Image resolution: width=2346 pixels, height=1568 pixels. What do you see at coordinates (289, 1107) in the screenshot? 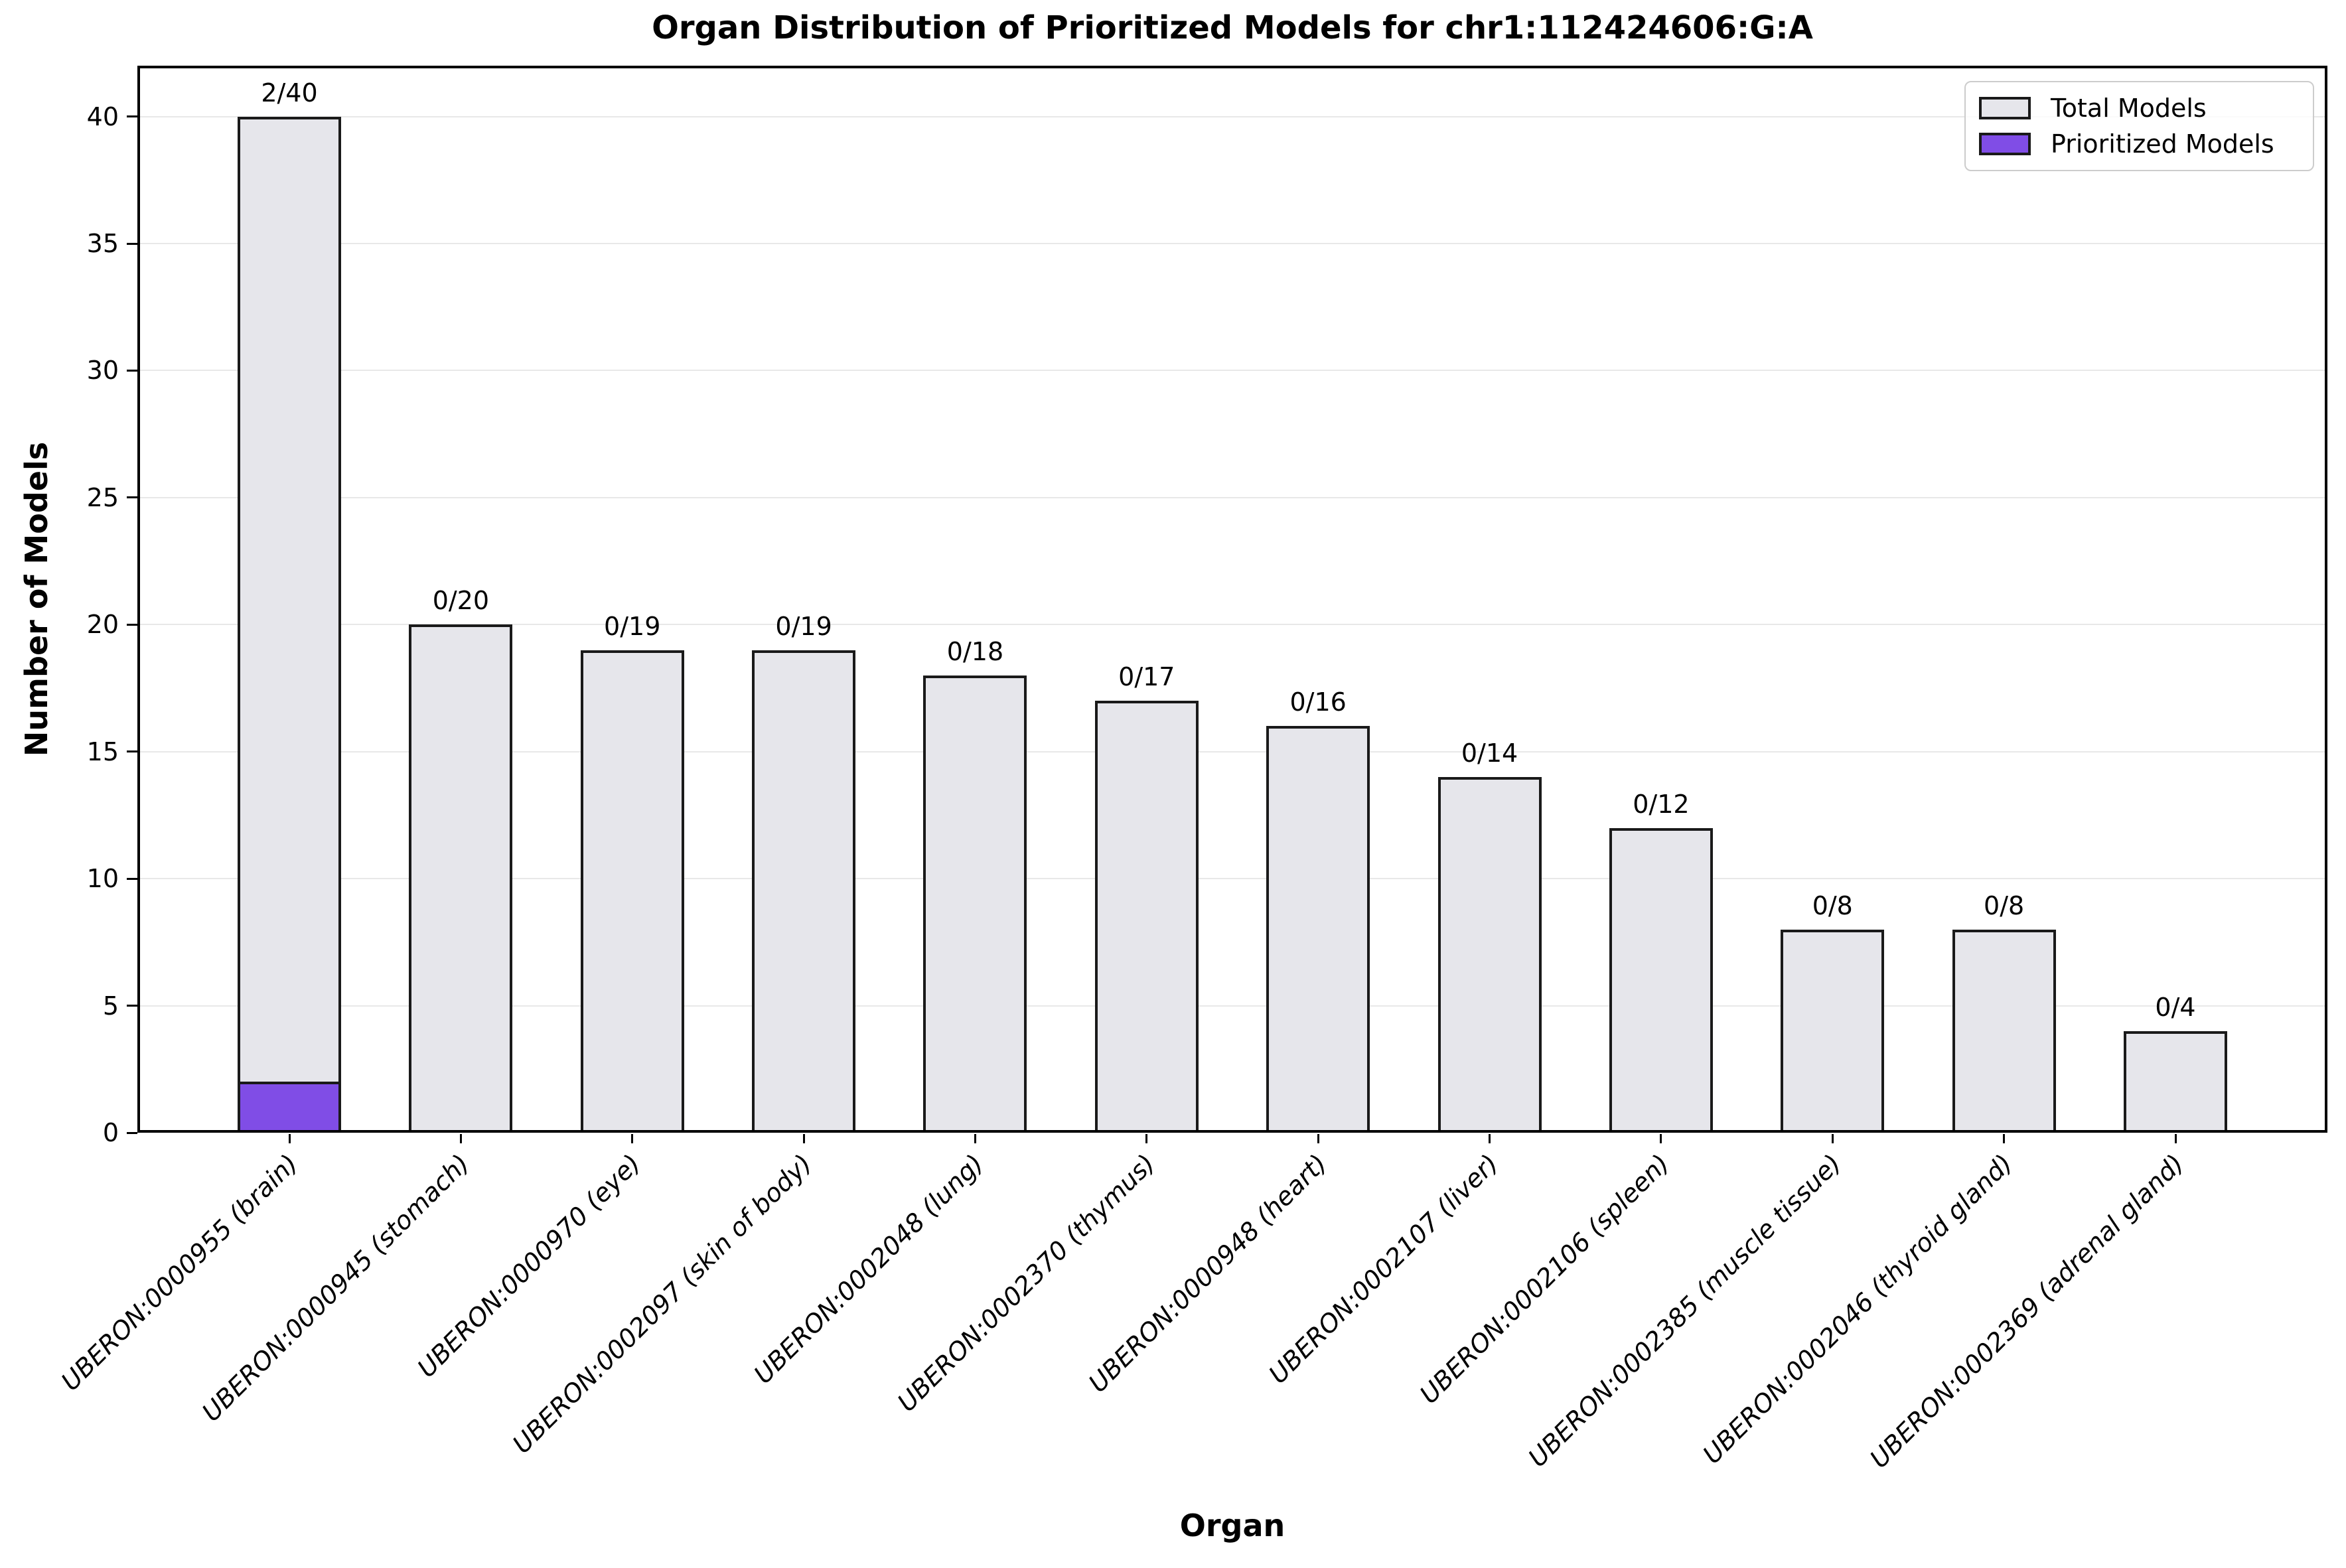
I see `prioritized-models-bar` at bounding box center [289, 1107].